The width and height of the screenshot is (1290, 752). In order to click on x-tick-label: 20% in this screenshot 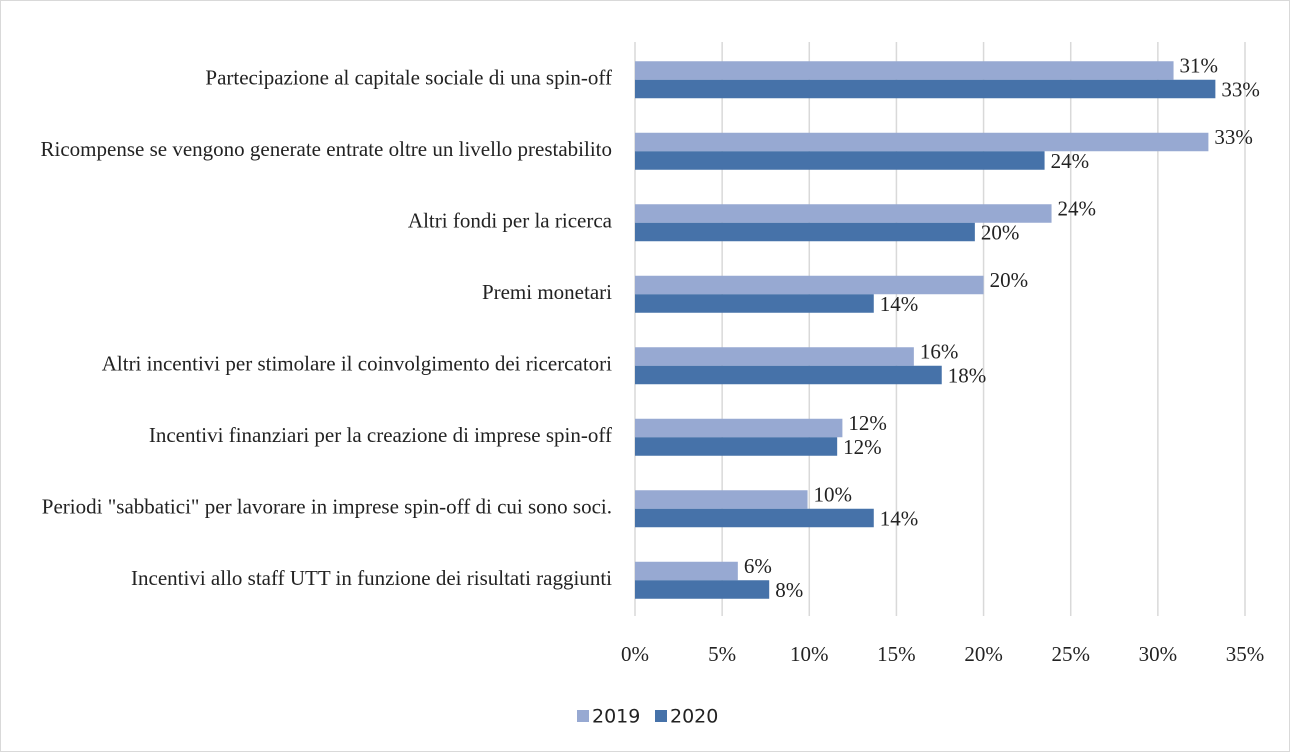, I will do `click(983, 654)`.